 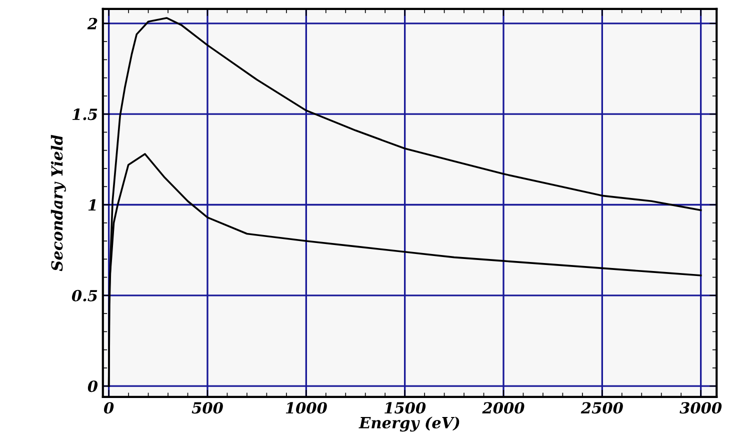 I want to click on x-tick-label: 2000, so click(x=503, y=408).